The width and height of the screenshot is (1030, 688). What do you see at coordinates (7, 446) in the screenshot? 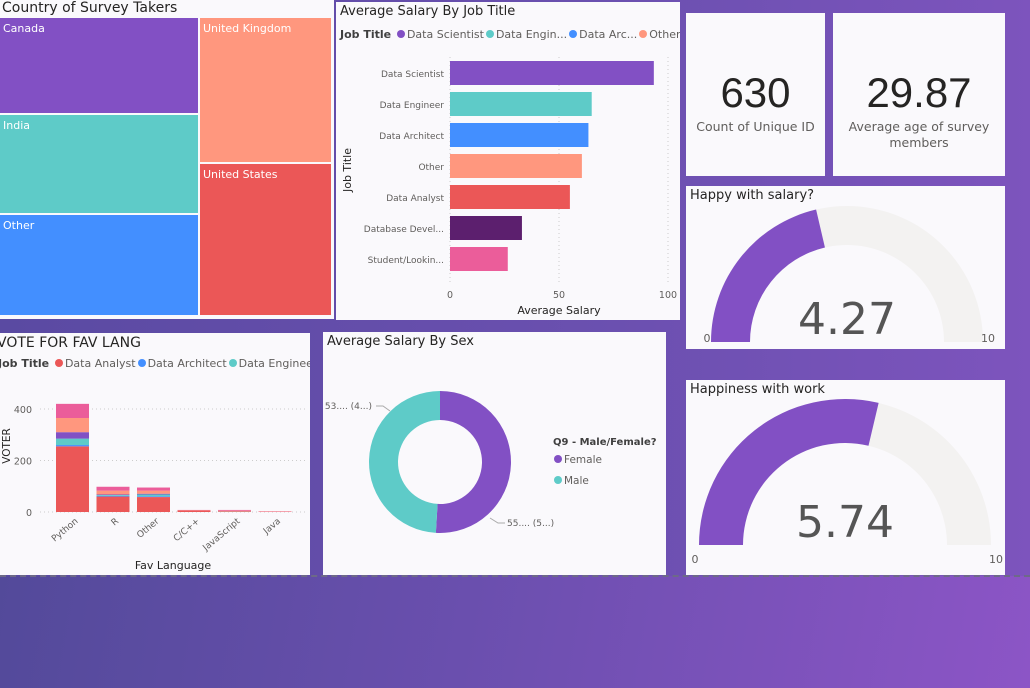
I see `y-axis-title: VOTER` at bounding box center [7, 446].